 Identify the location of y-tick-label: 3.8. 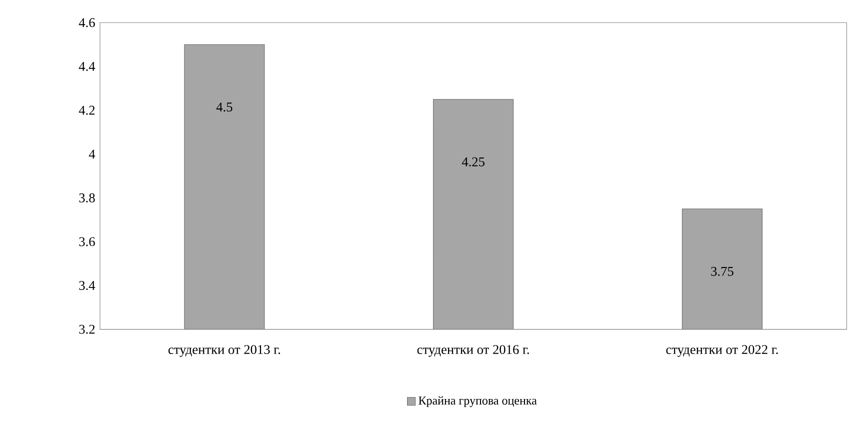
(87, 197).